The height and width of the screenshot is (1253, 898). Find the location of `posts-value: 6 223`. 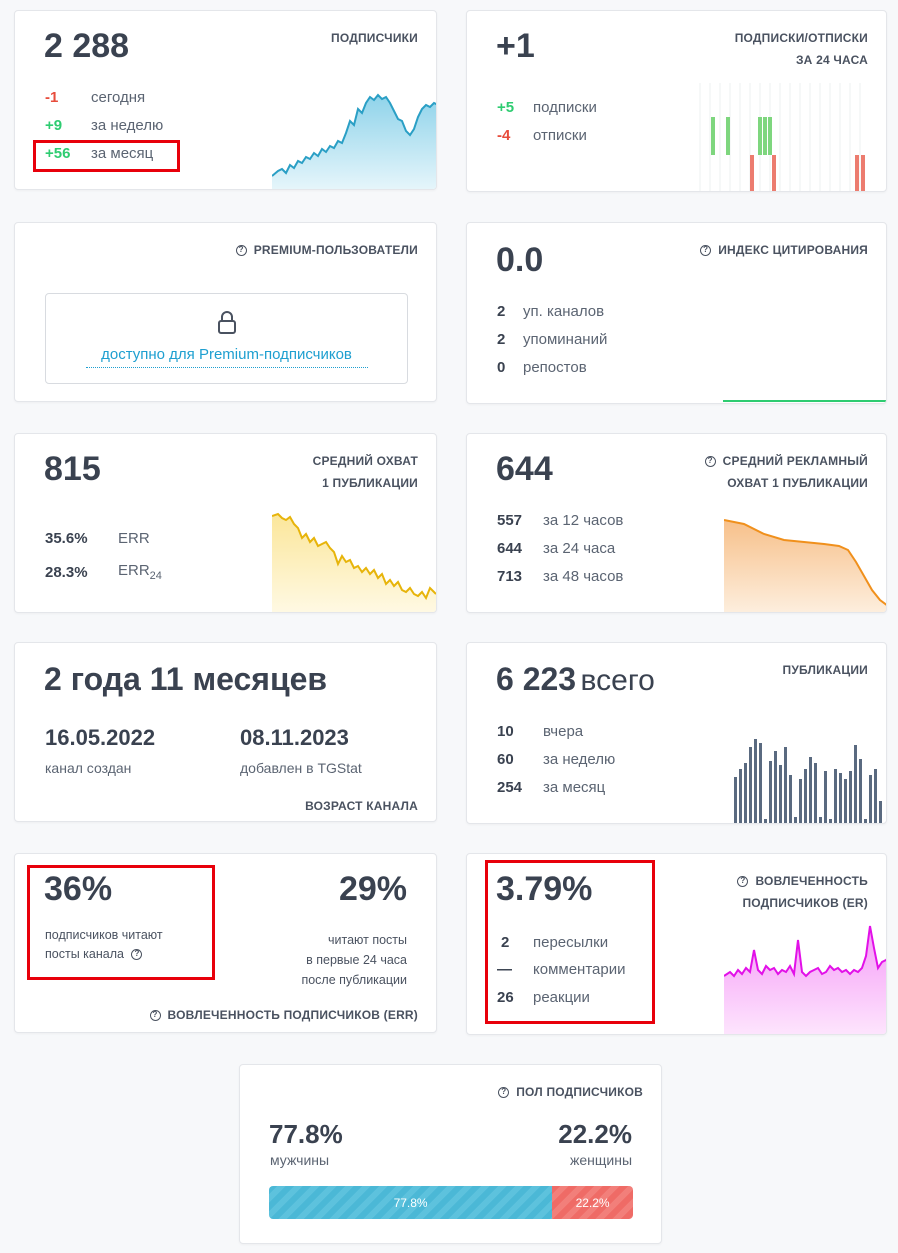

posts-value: 6 223 is located at coordinates (536, 679).